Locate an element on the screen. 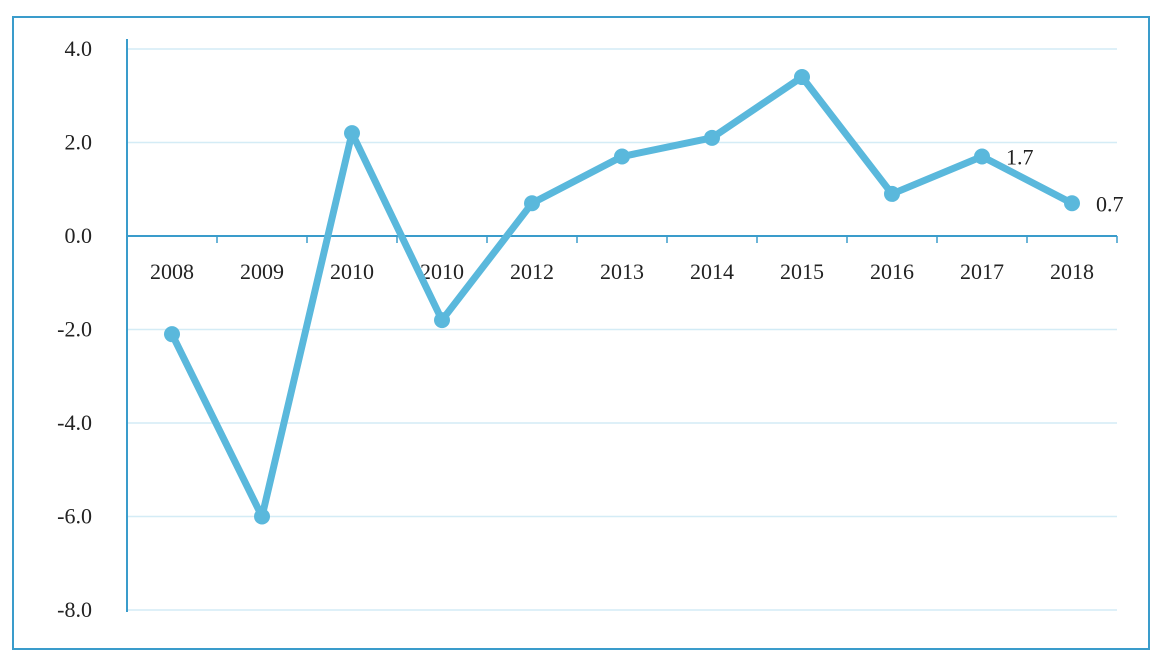 The image size is (1166, 668). y-tick-label: -4.0 is located at coordinates (74, 422).